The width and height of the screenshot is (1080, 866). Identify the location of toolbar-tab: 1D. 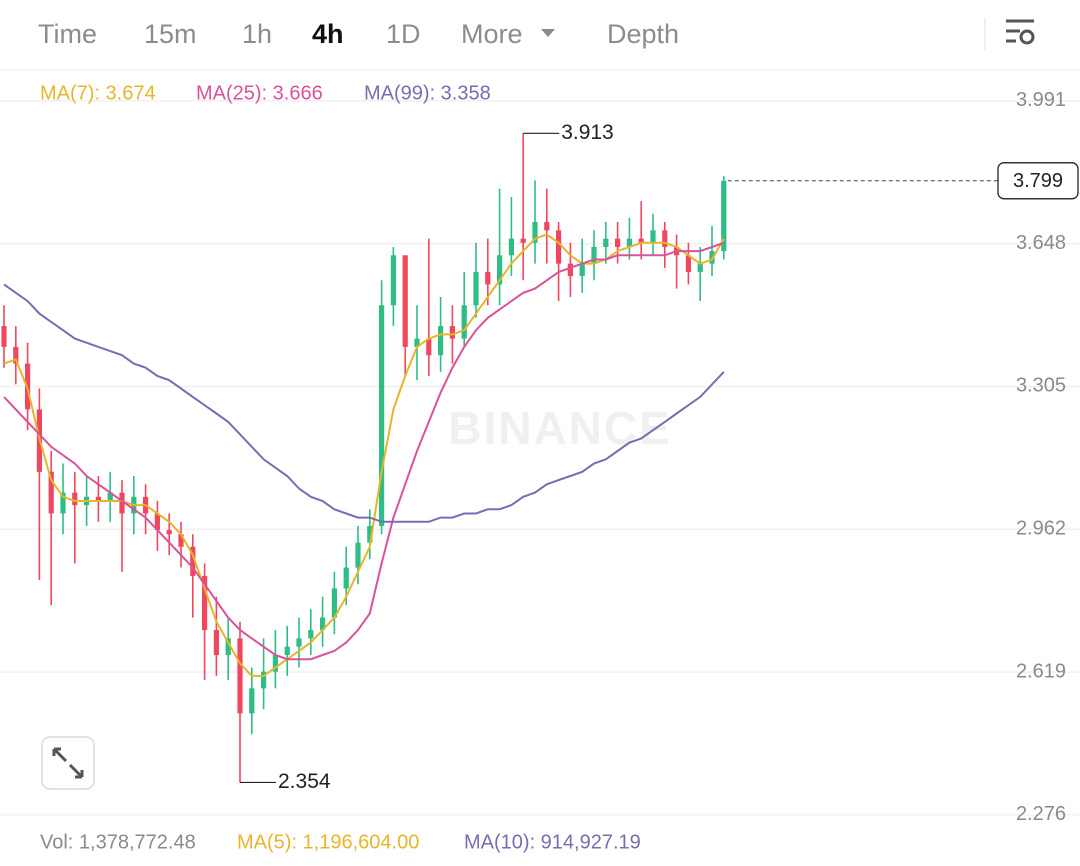
(403, 34).